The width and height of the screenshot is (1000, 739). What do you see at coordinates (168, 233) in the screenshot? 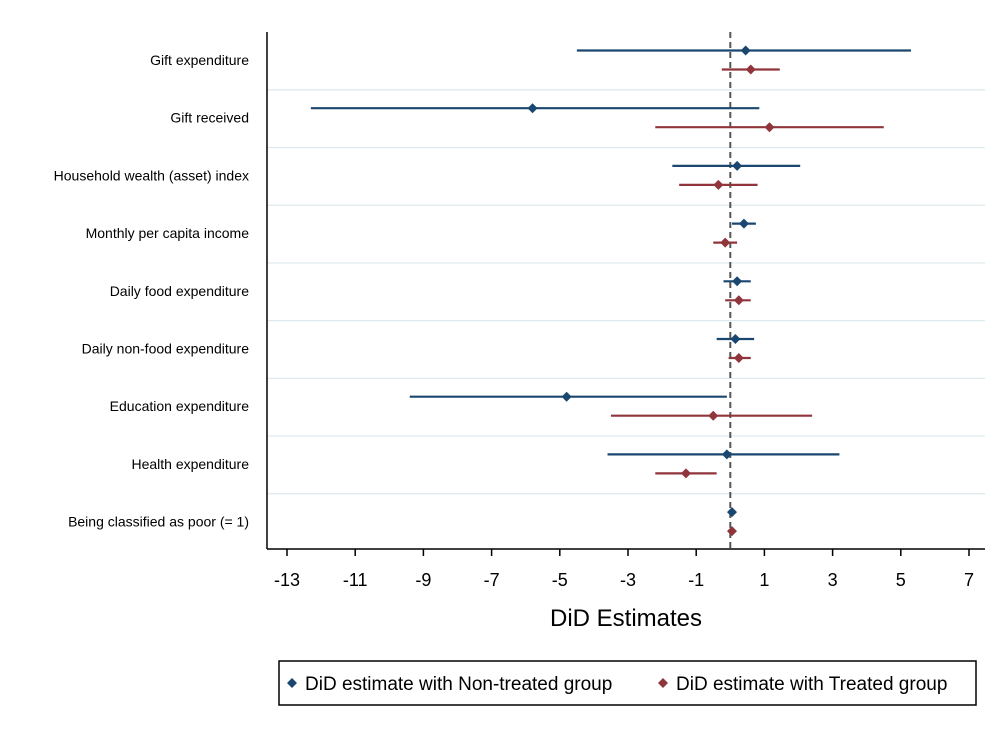
I see `category-label: Monthly per capita income` at bounding box center [168, 233].